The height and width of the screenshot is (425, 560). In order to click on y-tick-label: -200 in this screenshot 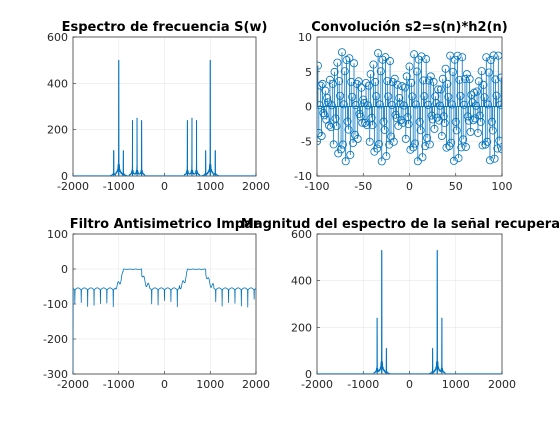, I will do `click(55, 339)`.